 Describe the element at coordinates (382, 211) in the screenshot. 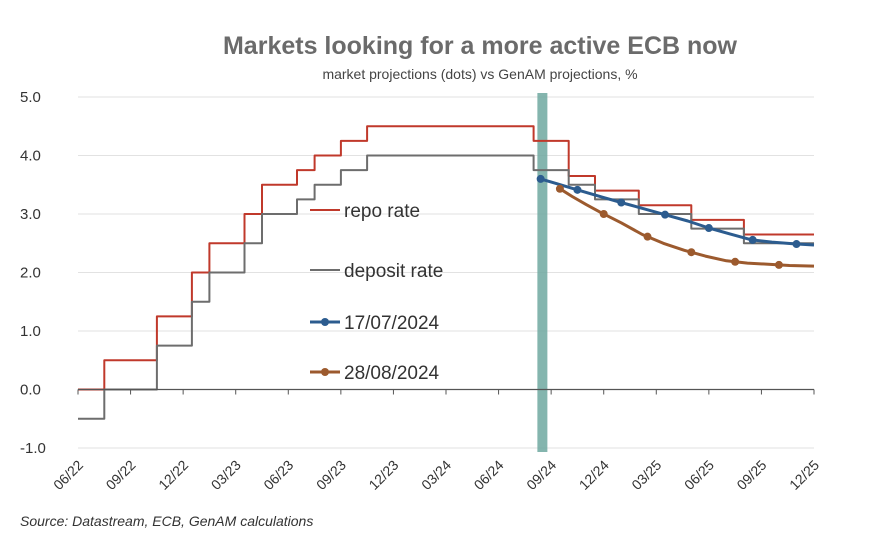

I see `legend-label-1: repo rate` at that location.